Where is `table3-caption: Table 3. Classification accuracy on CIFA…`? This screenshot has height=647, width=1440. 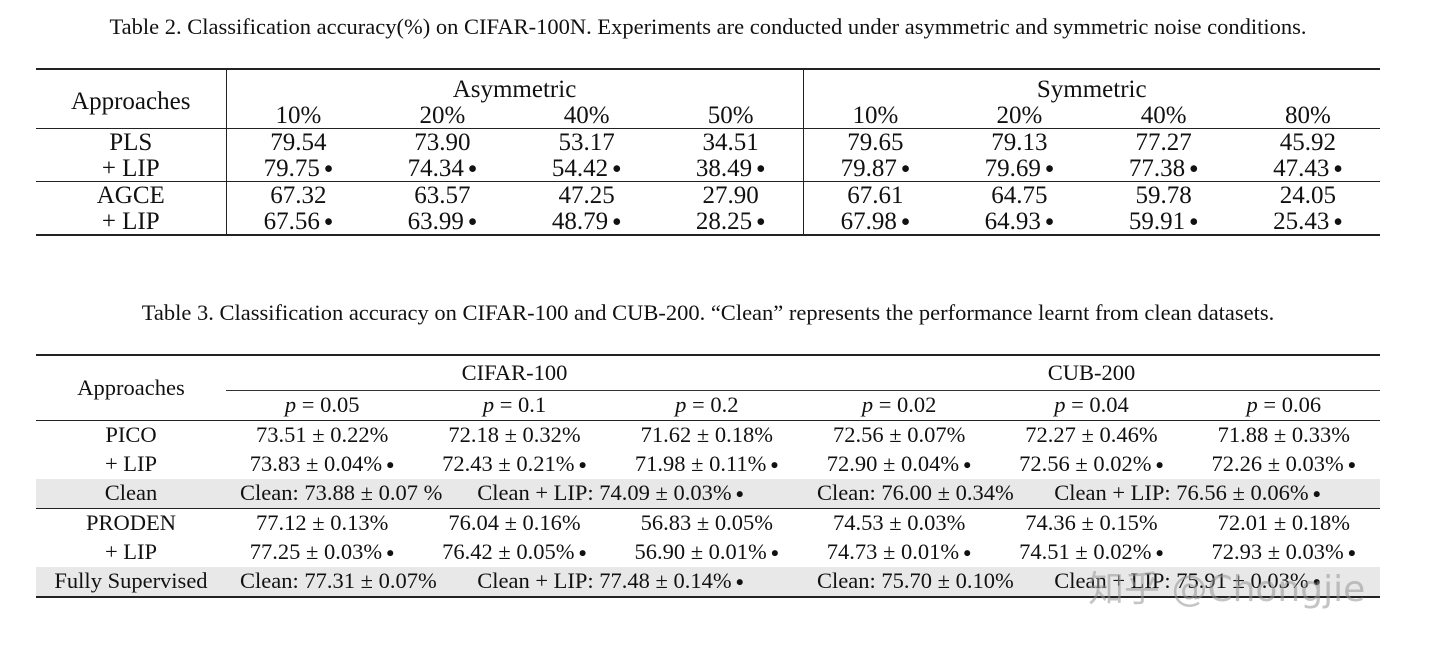 table3-caption: Table 3. Classification accuracy on CIFA… is located at coordinates (708, 312).